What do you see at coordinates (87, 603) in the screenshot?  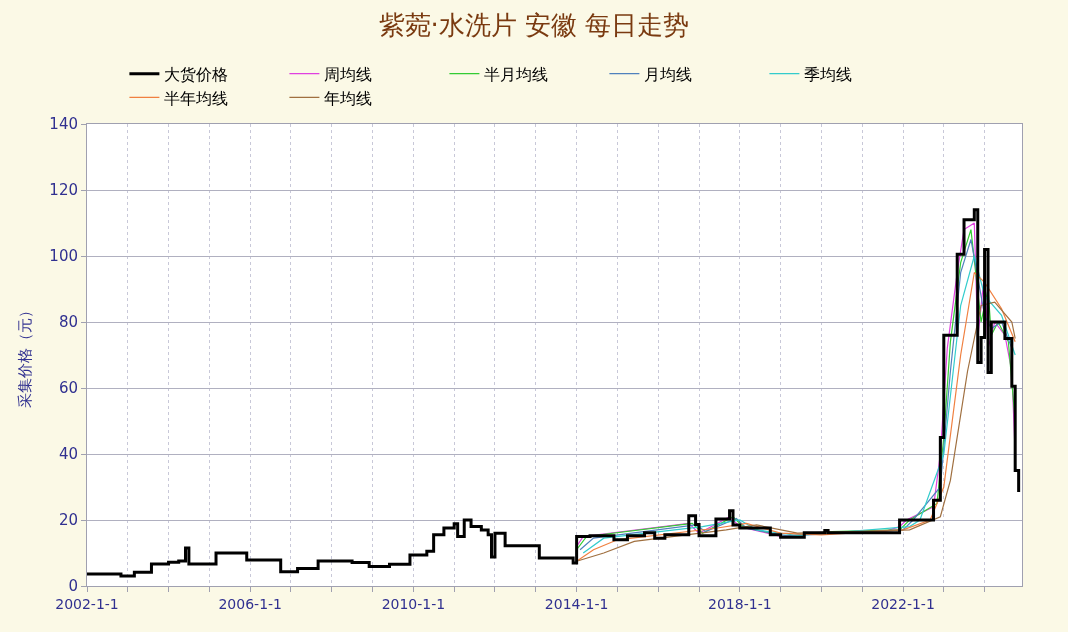 I see `x-tick-label: 2002-1-1` at bounding box center [87, 603].